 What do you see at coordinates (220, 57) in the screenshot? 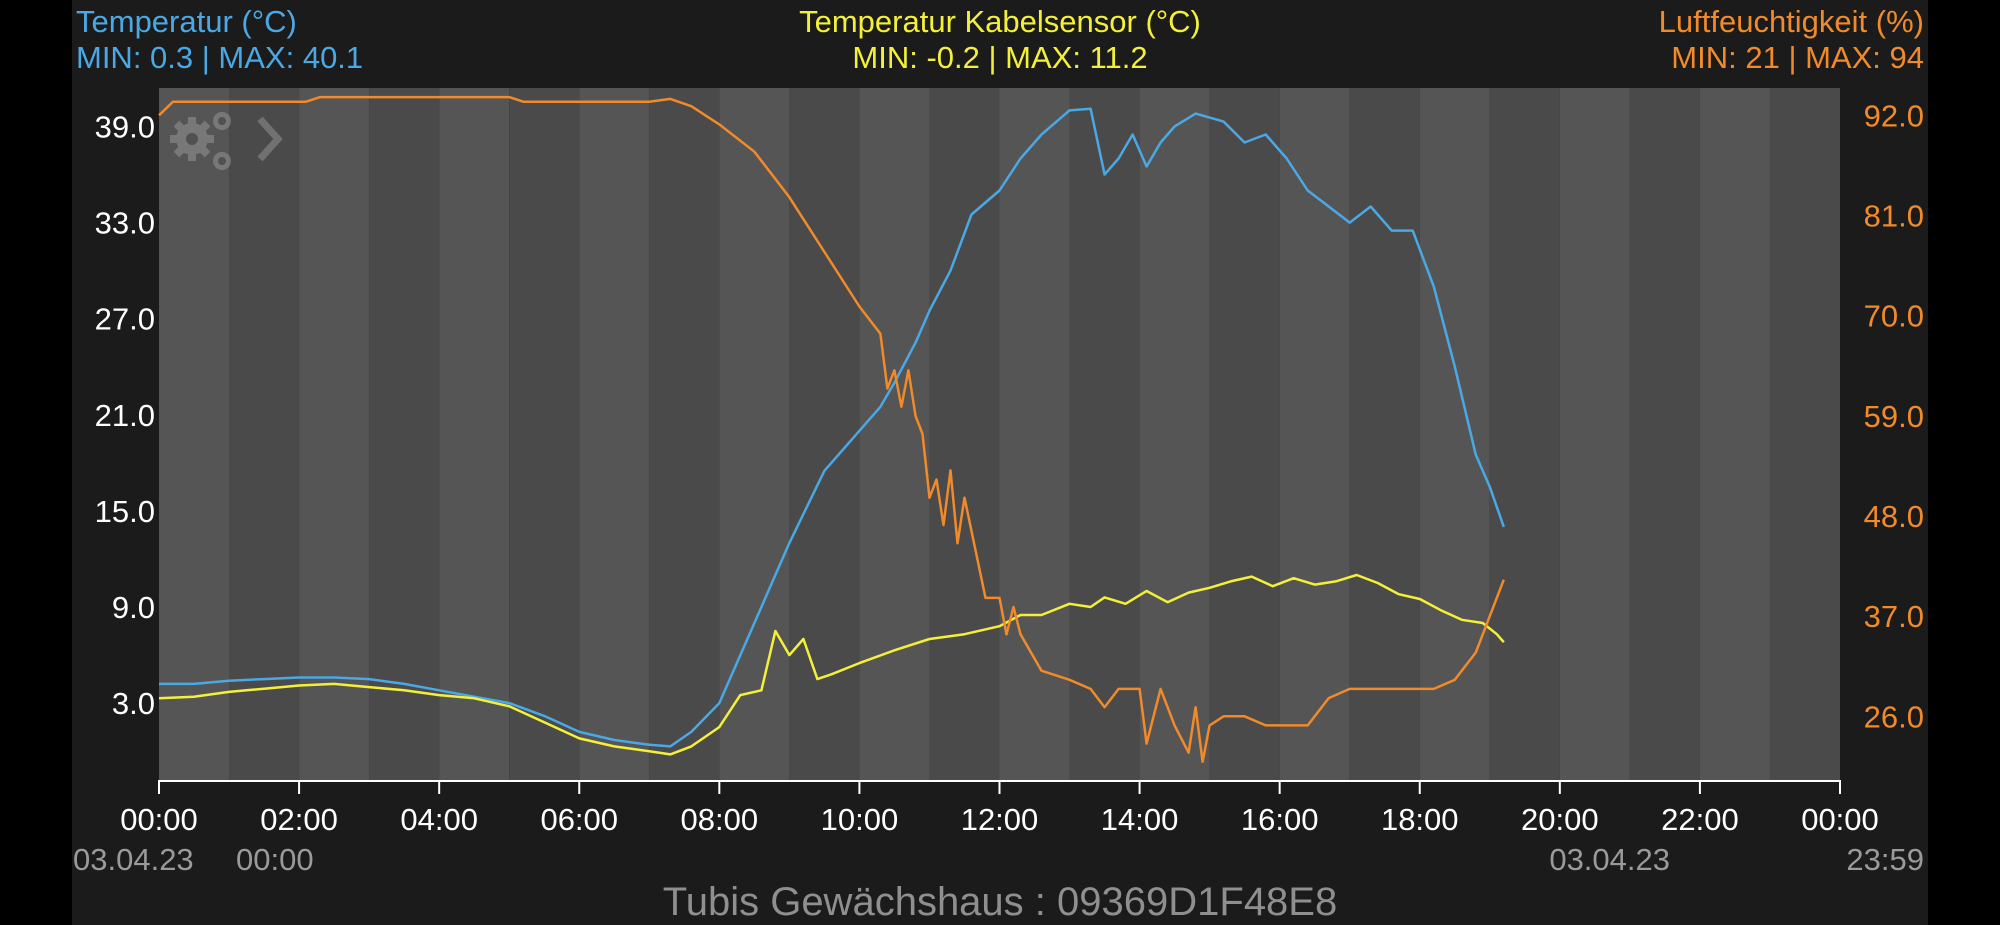
I see `temperature-legend-range: MIN: 0.3 | MAX: 40.1` at bounding box center [220, 57].